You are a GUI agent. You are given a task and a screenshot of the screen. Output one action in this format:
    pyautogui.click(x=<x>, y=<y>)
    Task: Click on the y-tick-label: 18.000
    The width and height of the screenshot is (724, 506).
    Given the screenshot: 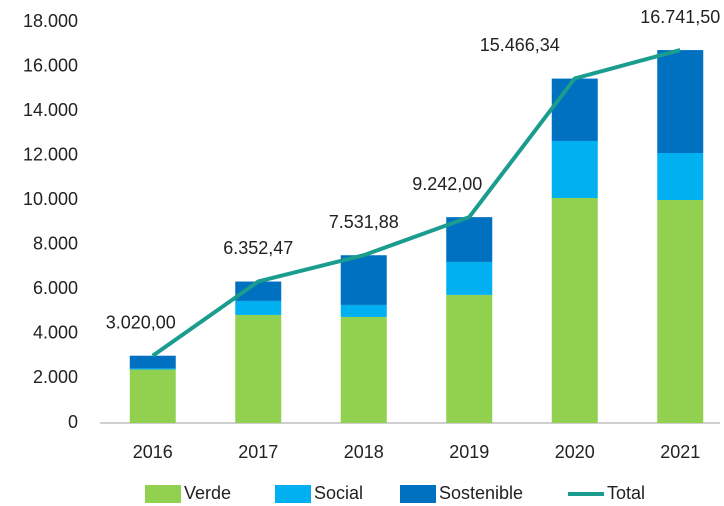 What is the action you would take?
    pyautogui.click(x=50, y=21)
    